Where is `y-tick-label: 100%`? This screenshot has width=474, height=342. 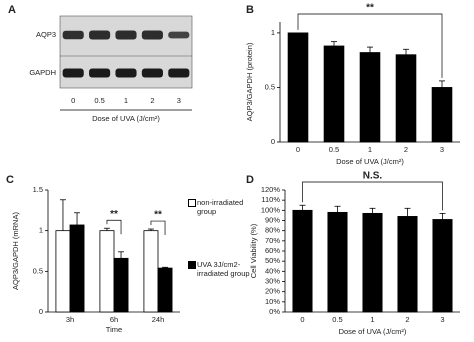
y-tick-label: 100% is located at coordinates (271, 209).